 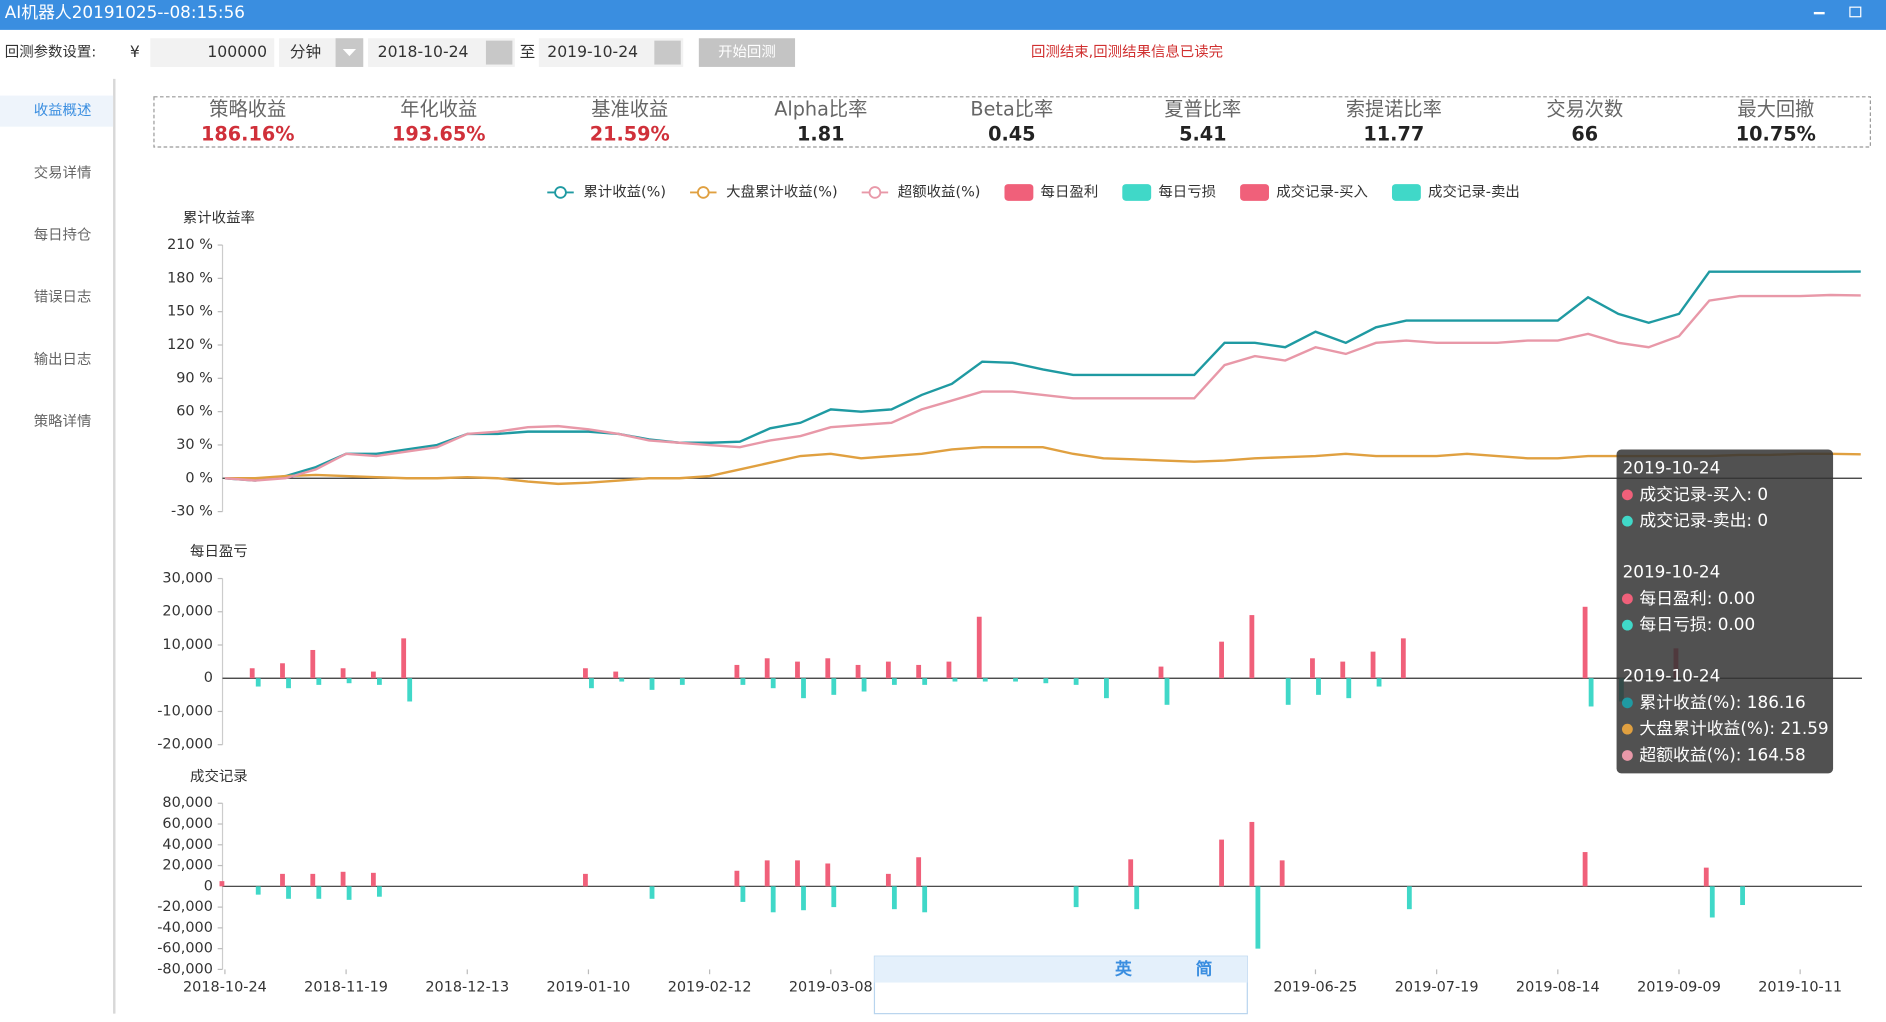 I want to click on sidebar-item: 策略详情, so click(x=63, y=421).